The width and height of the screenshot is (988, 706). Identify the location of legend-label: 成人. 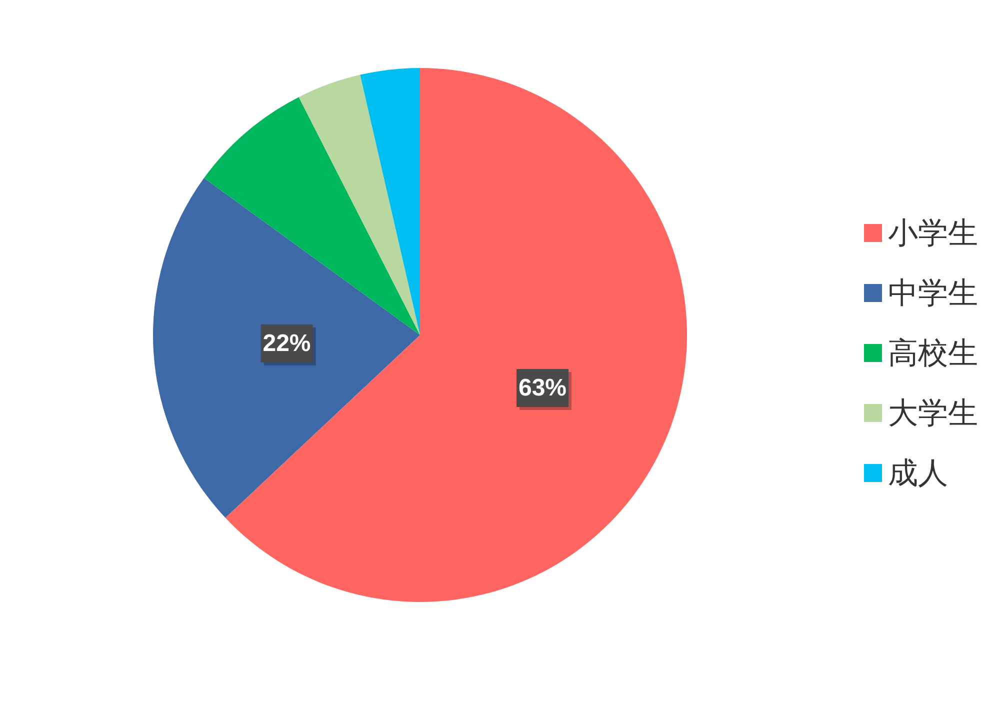
(918, 473).